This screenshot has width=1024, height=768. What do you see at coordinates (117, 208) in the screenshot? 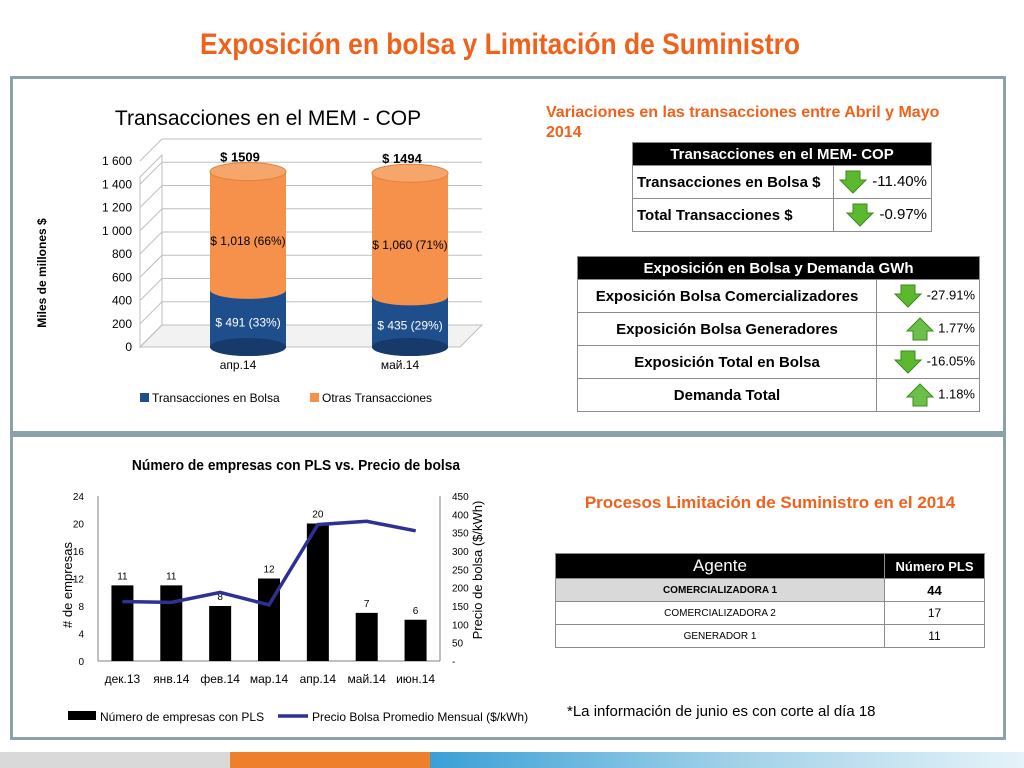
I see `y-tick-label: 1 200` at bounding box center [117, 208].